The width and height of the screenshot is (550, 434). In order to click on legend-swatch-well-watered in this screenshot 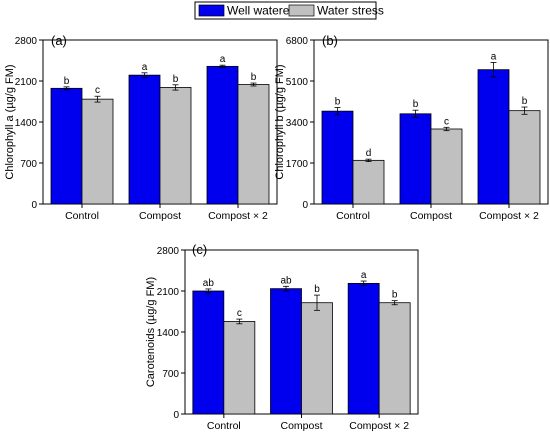, I will do `click(211, 10)`.